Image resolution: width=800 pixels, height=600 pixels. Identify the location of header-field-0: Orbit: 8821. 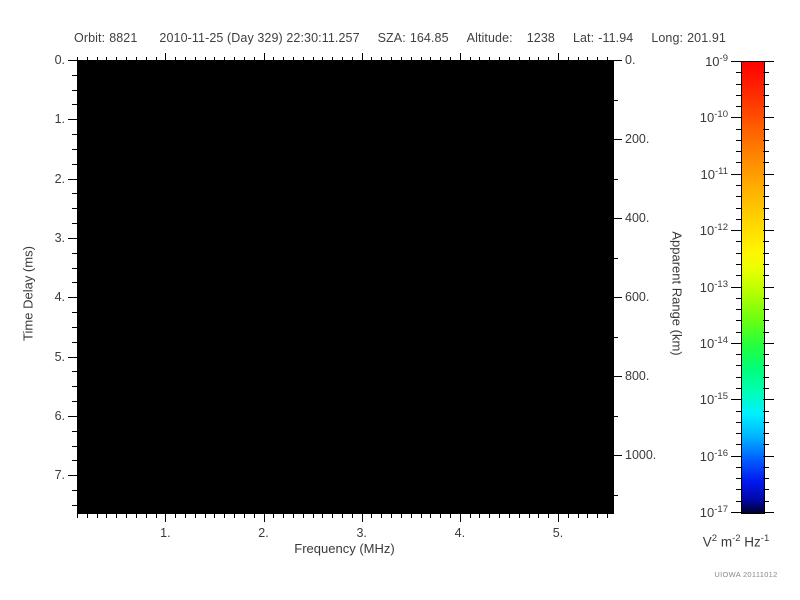
(105, 38).